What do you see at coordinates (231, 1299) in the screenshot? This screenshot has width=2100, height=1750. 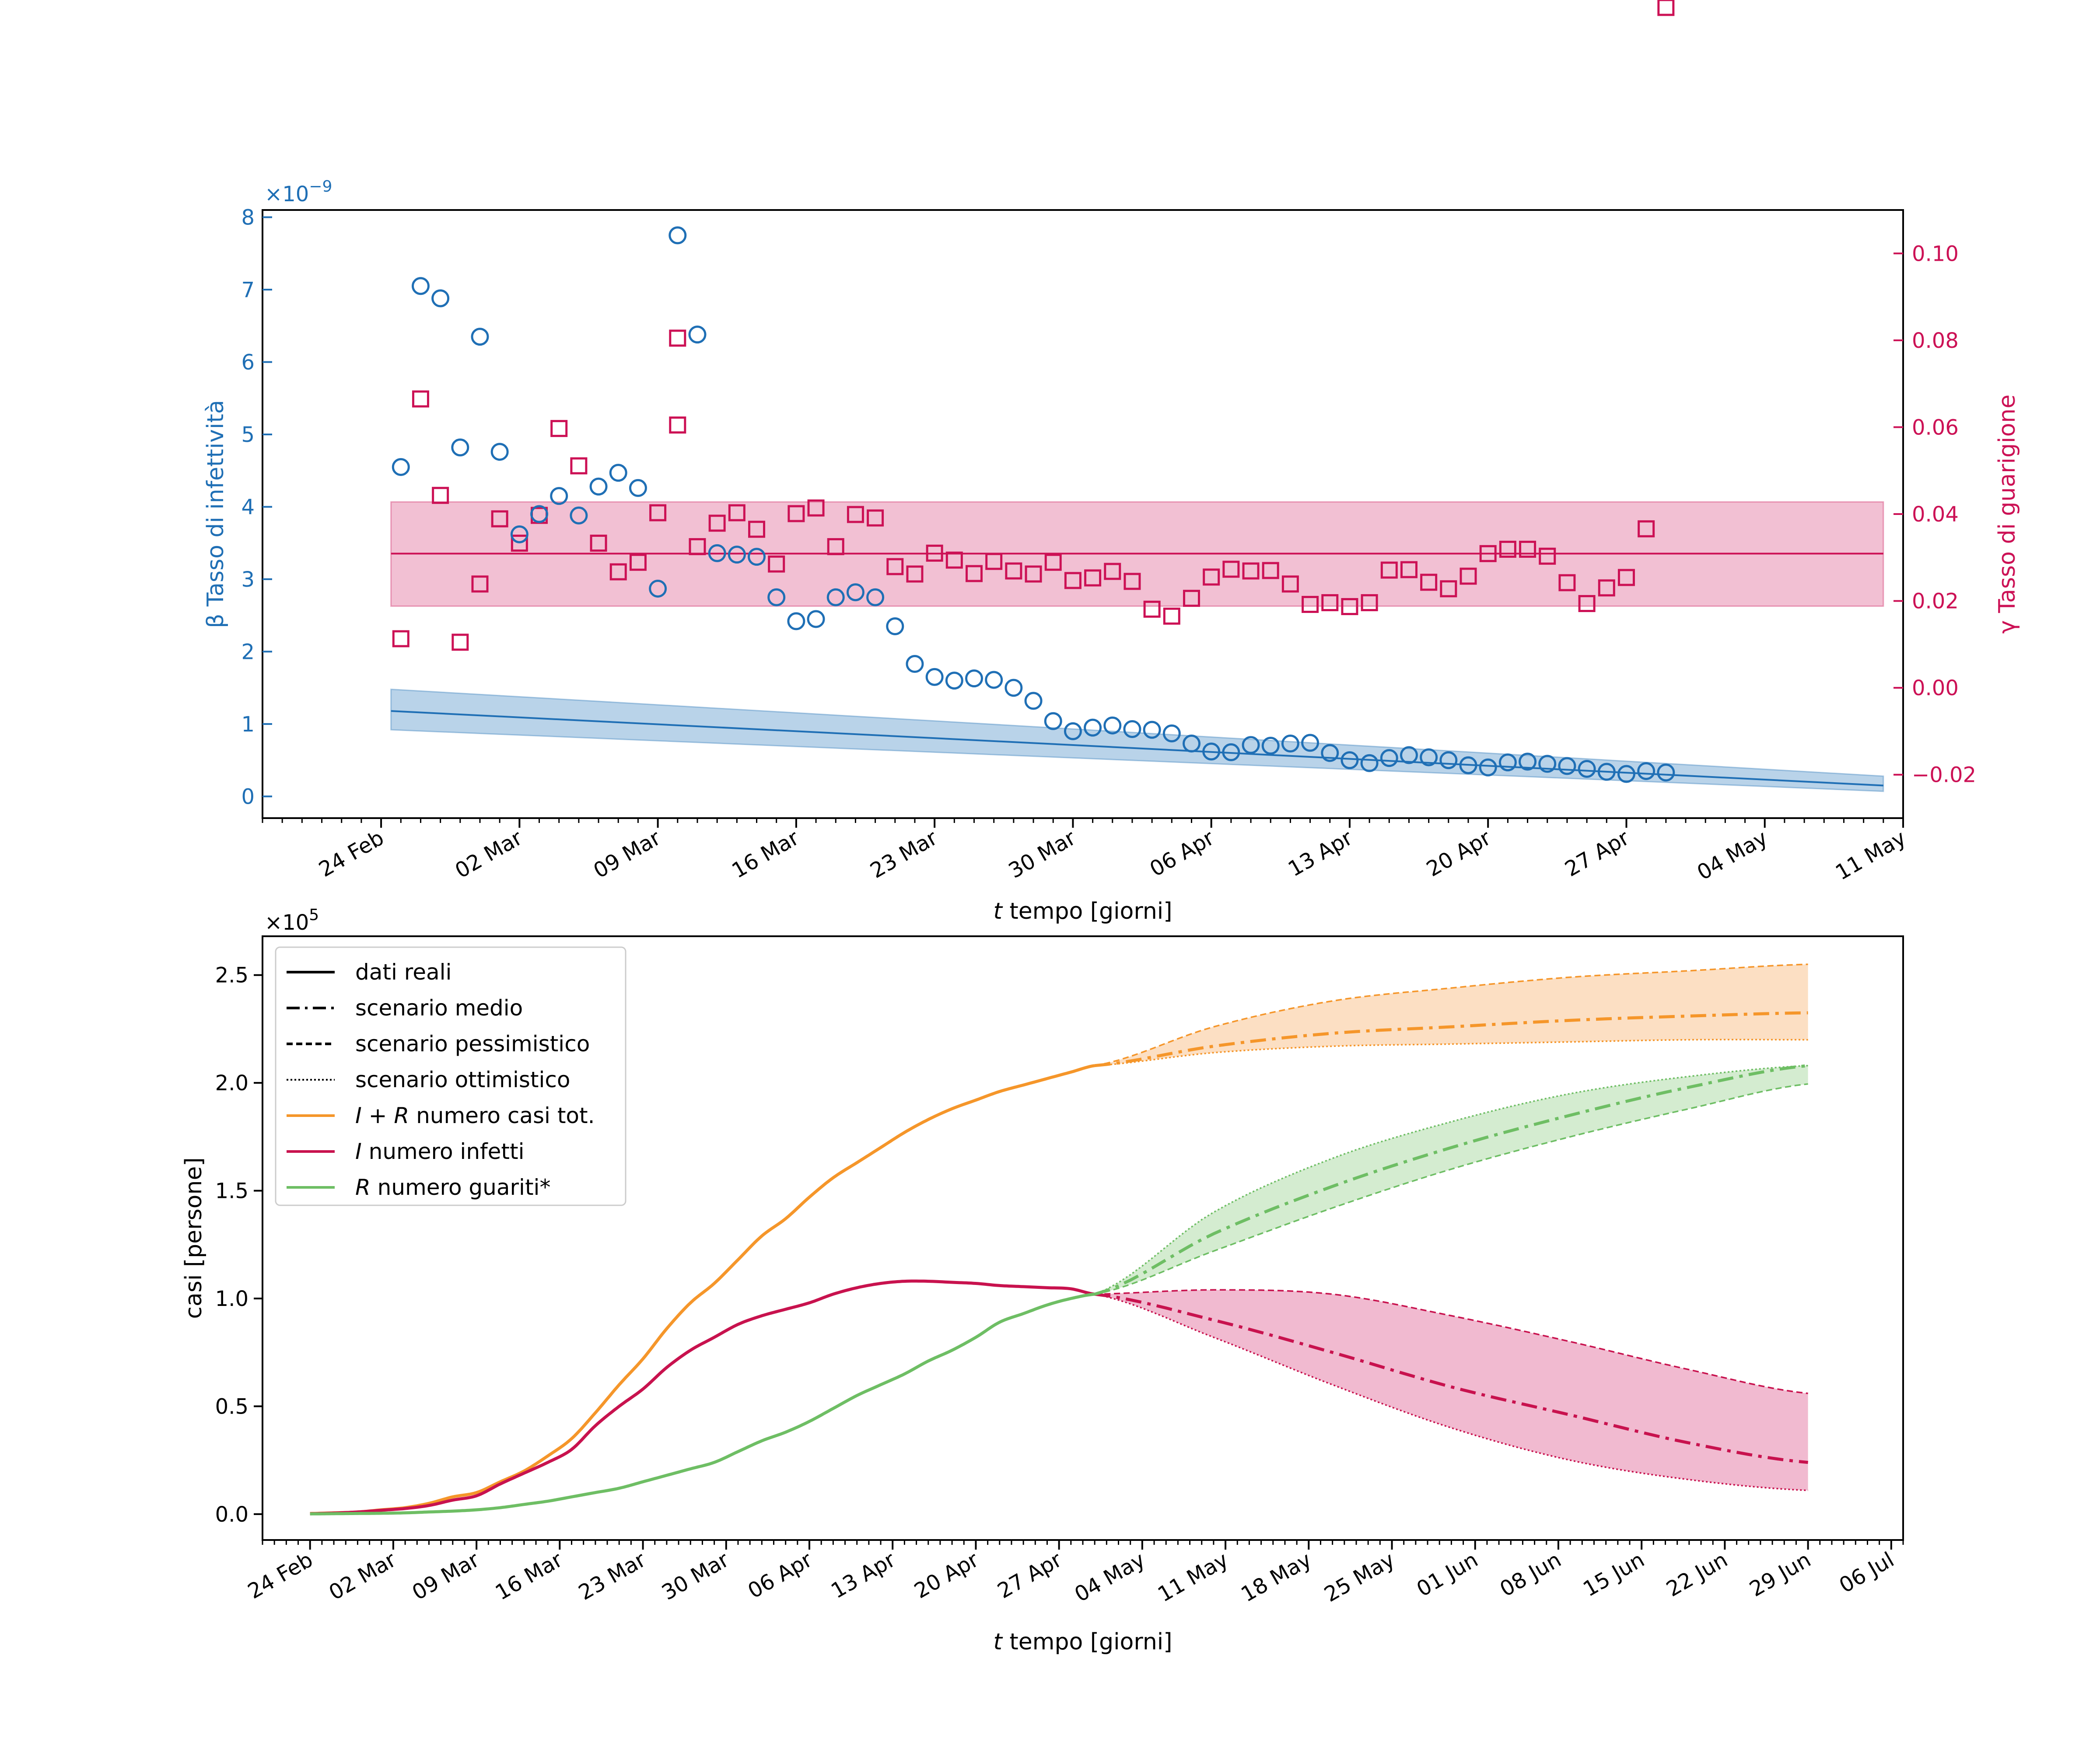 I see `y-tick-label: 1.0` at bounding box center [231, 1299].